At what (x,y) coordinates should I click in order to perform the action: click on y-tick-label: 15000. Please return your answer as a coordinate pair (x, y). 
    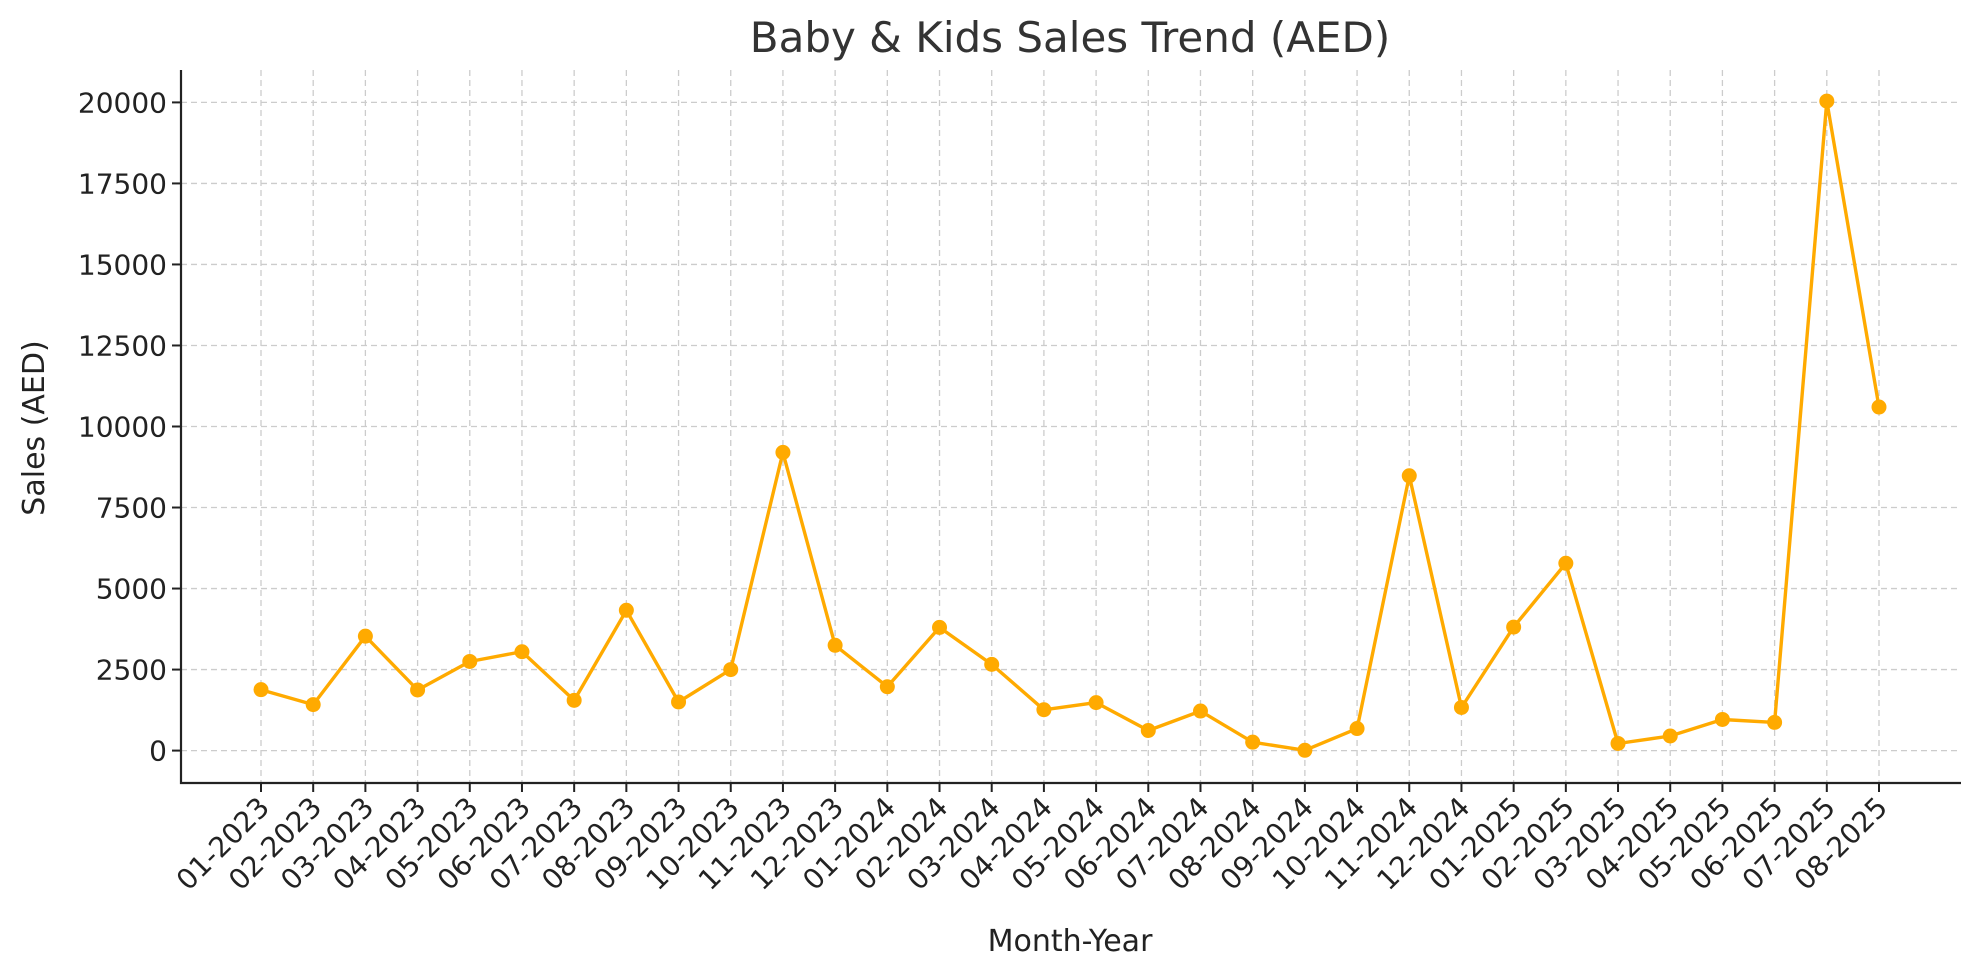
    Looking at the image, I should click on (122, 264).